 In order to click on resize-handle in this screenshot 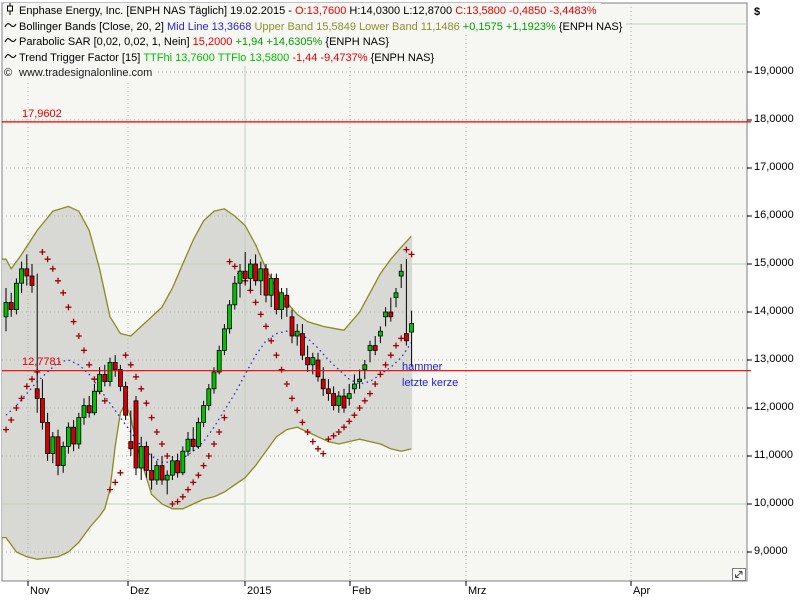, I will do `click(739, 574)`.